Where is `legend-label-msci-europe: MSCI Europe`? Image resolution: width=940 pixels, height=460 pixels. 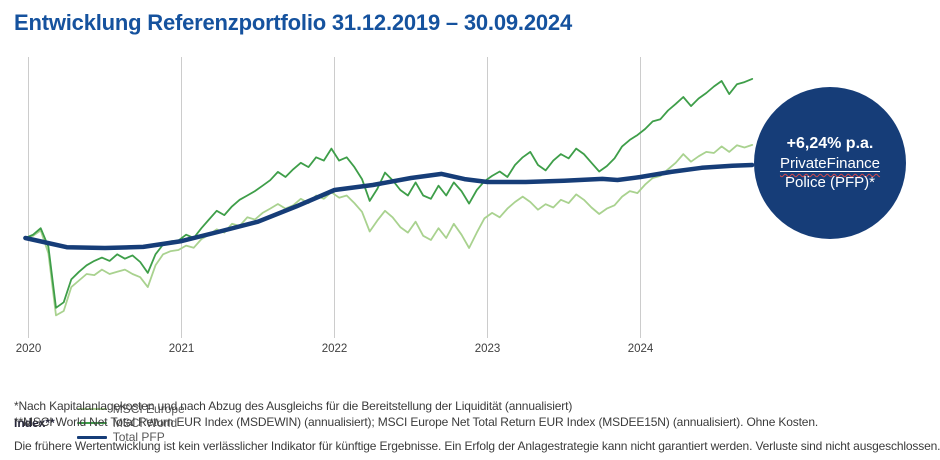 legend-label-msci-europe: MSCI Europe is located at coordinates (148, 409).